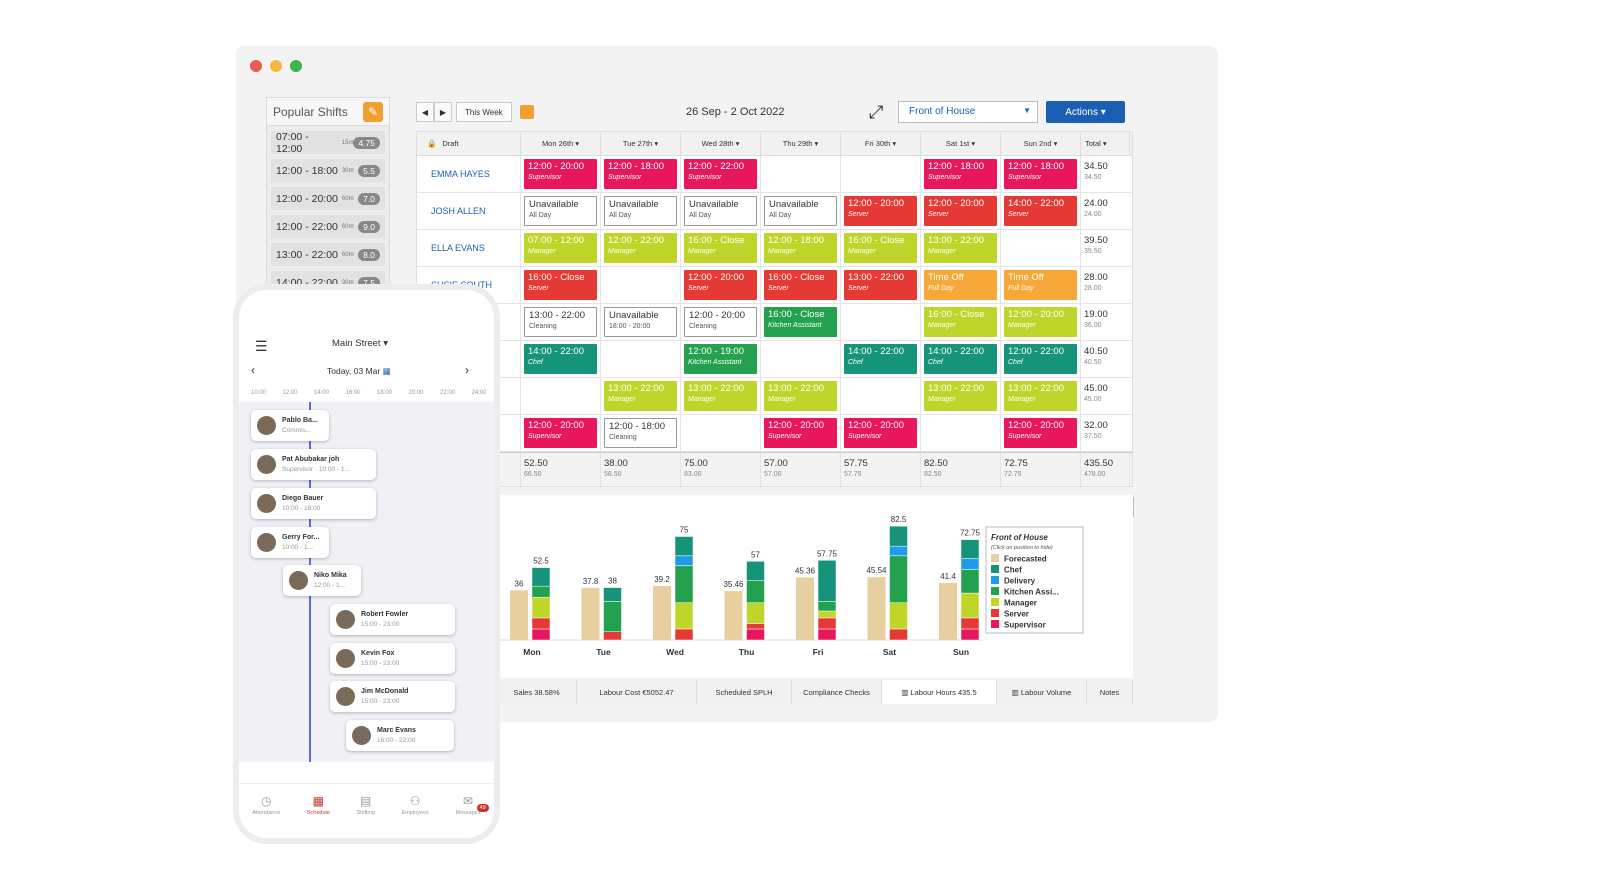 Image resolution: width=1600 pixels, height=889 pixels. Describe the element at coordinates (537, 692) in the screenshot. I see `summary-tab: Sales 38.58%` at that location.